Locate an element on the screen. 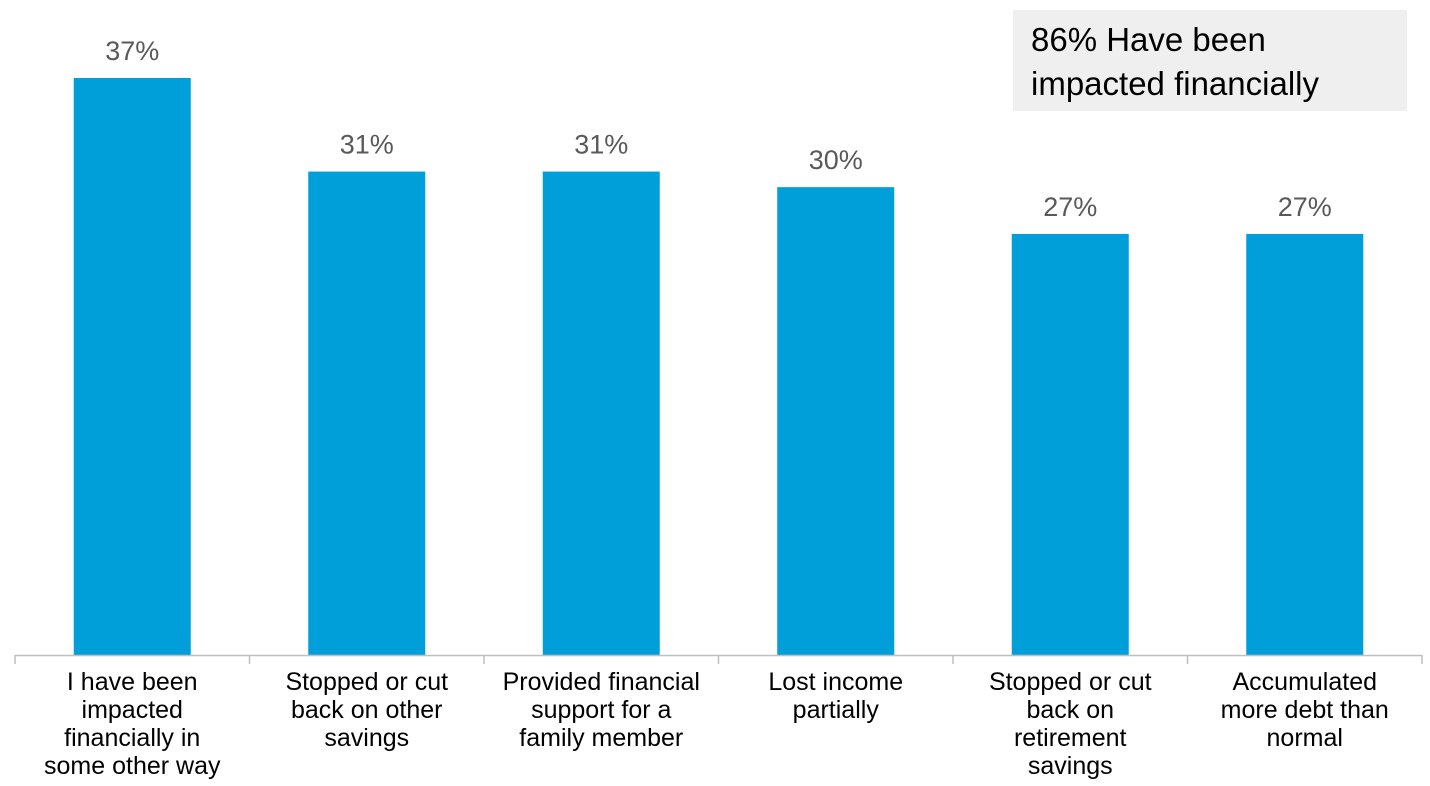 This screenshot has width=1430, height=786. category-label: impacted is located at coordinates (132, 710).